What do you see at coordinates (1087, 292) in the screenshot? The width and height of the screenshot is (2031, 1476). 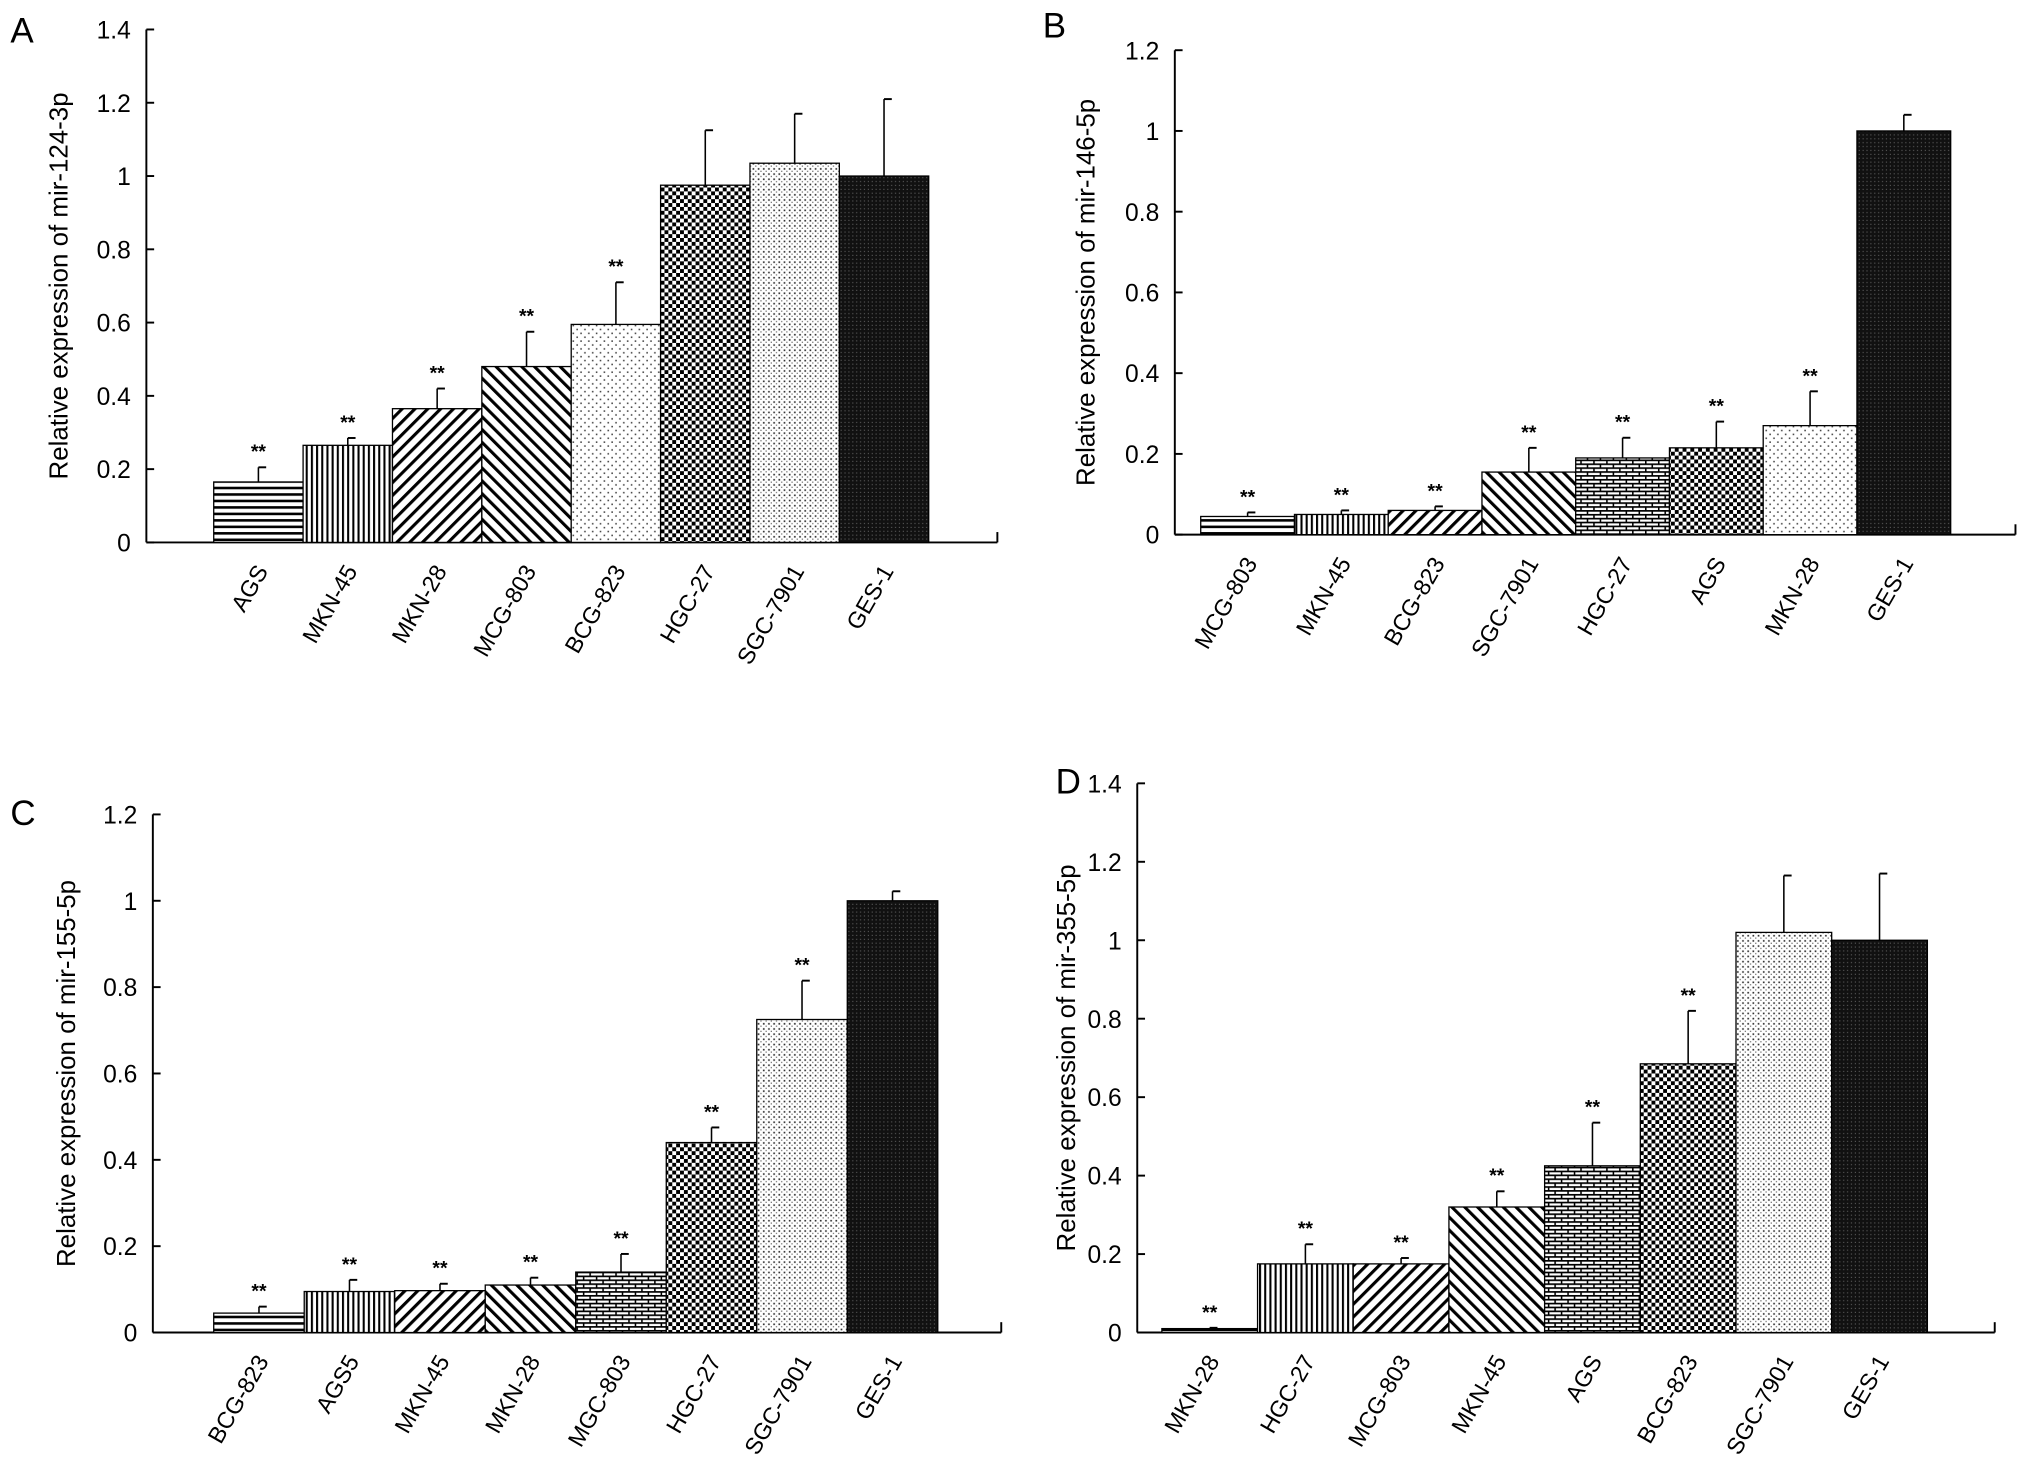 I see `y-axis-title: Relative expression of mir-146-5p` at bounding box center [1087, 292].